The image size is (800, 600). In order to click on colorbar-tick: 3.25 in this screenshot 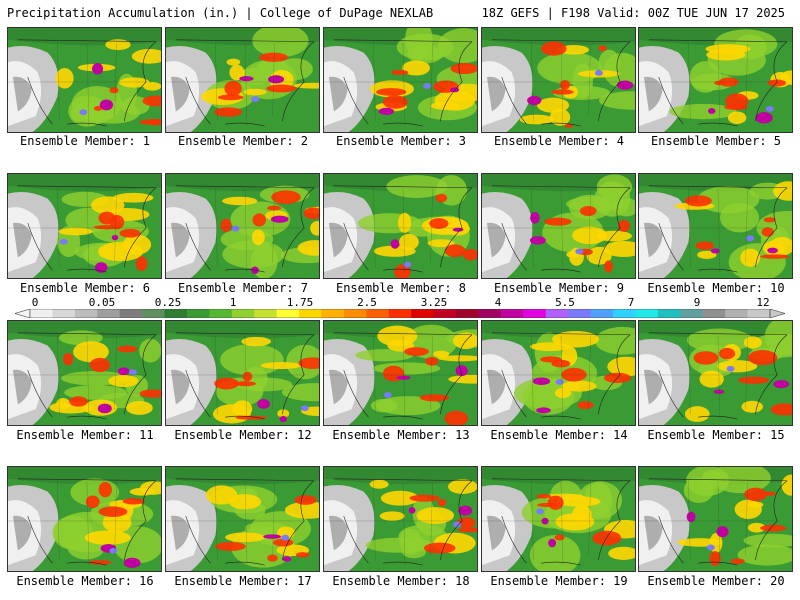, I will do `click(434, 302)`.